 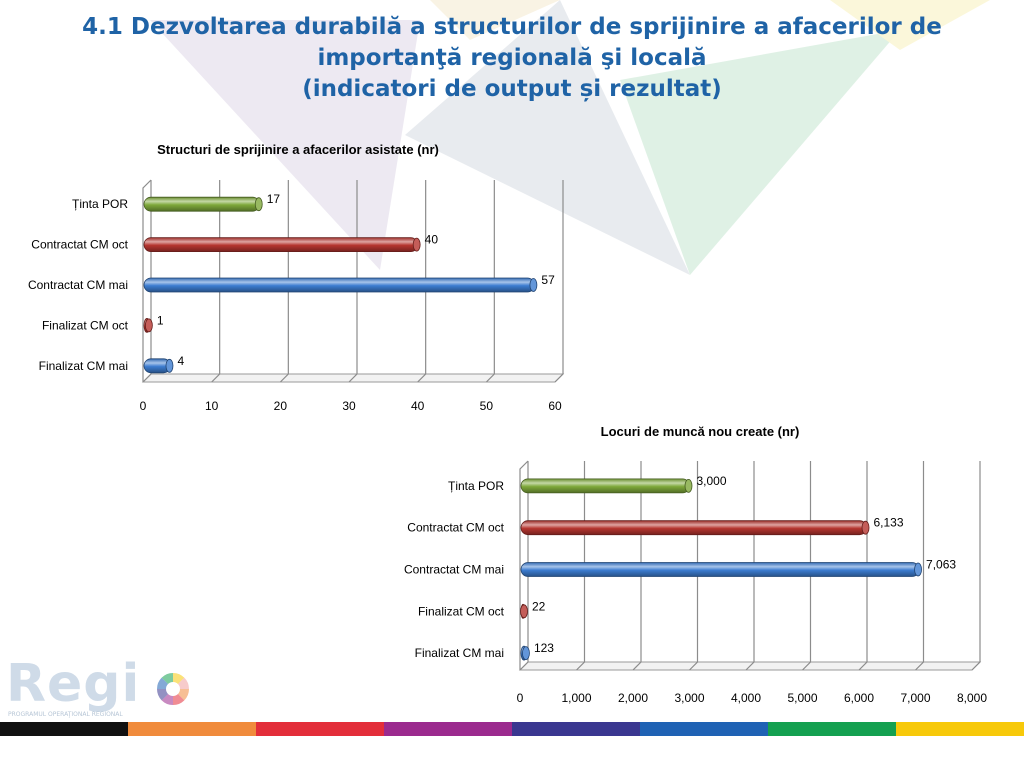 I want to click on title-line-2: importanţă regională şi locală, so click(x=512, y=58).